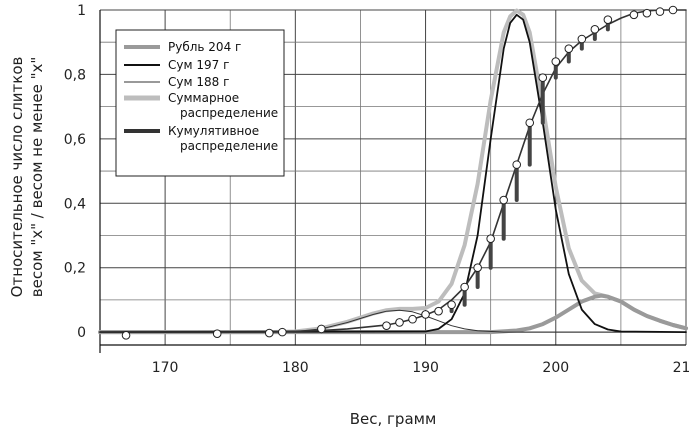 The height and width of the screenshot is (433, 689). What do you see at coordinates (681, 368) in the screenshot?
I see `x-tick-label: 210` at bounding box center [681, 368].